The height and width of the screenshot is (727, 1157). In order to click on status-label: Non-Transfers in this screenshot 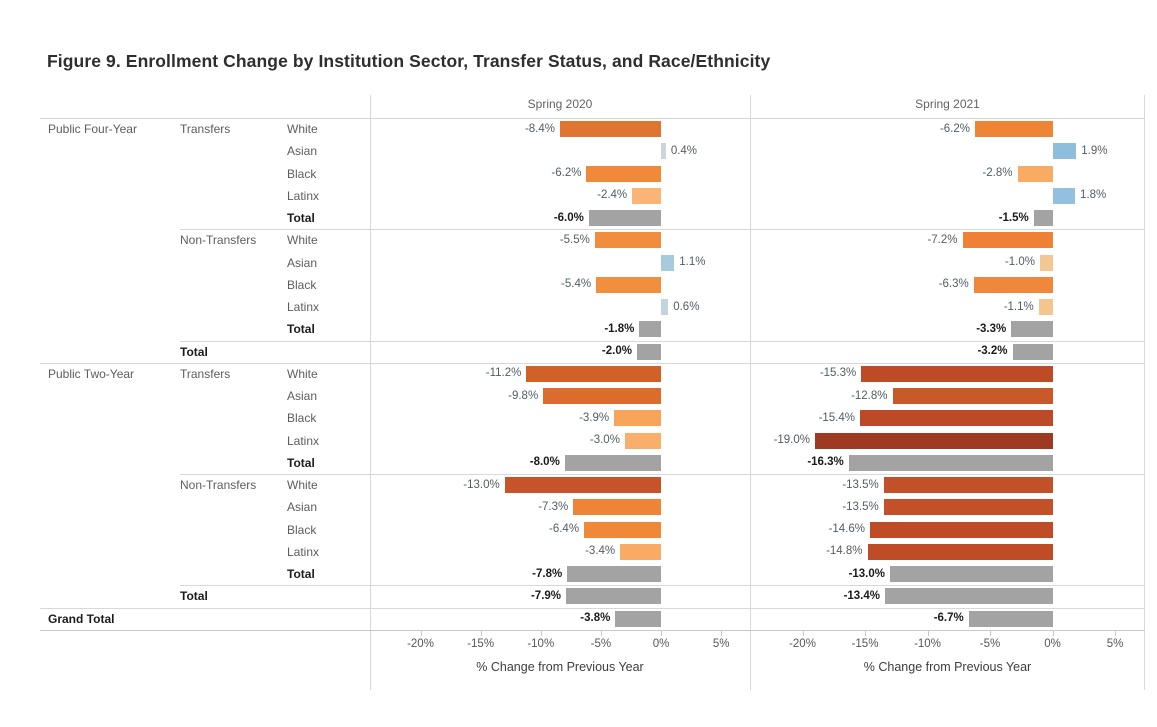, I will do `click(218, 240)`.